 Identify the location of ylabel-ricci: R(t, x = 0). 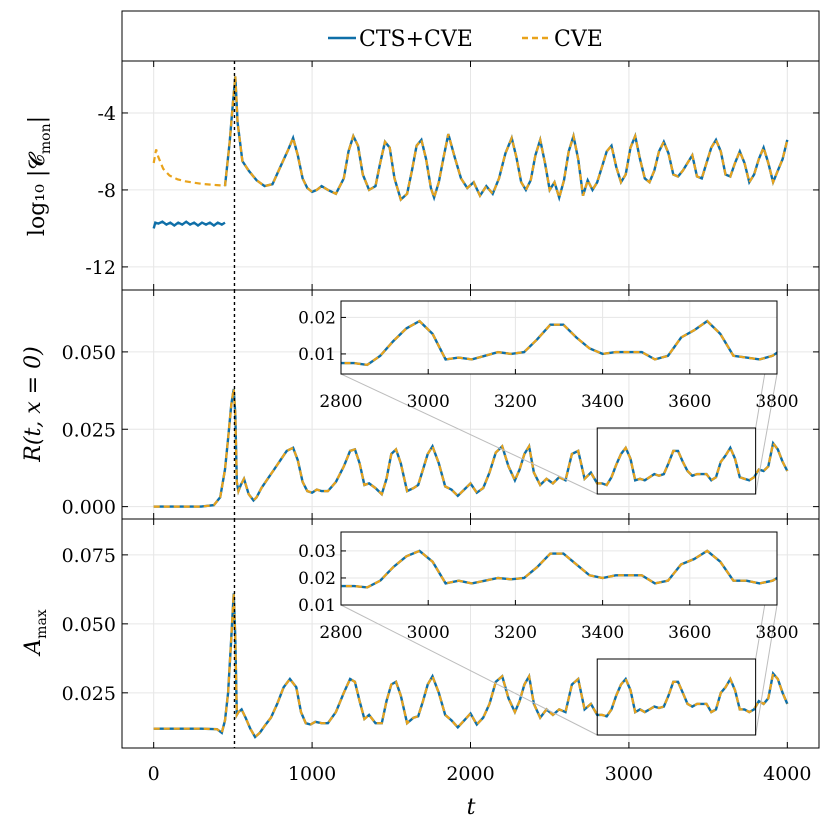
(33, 404).